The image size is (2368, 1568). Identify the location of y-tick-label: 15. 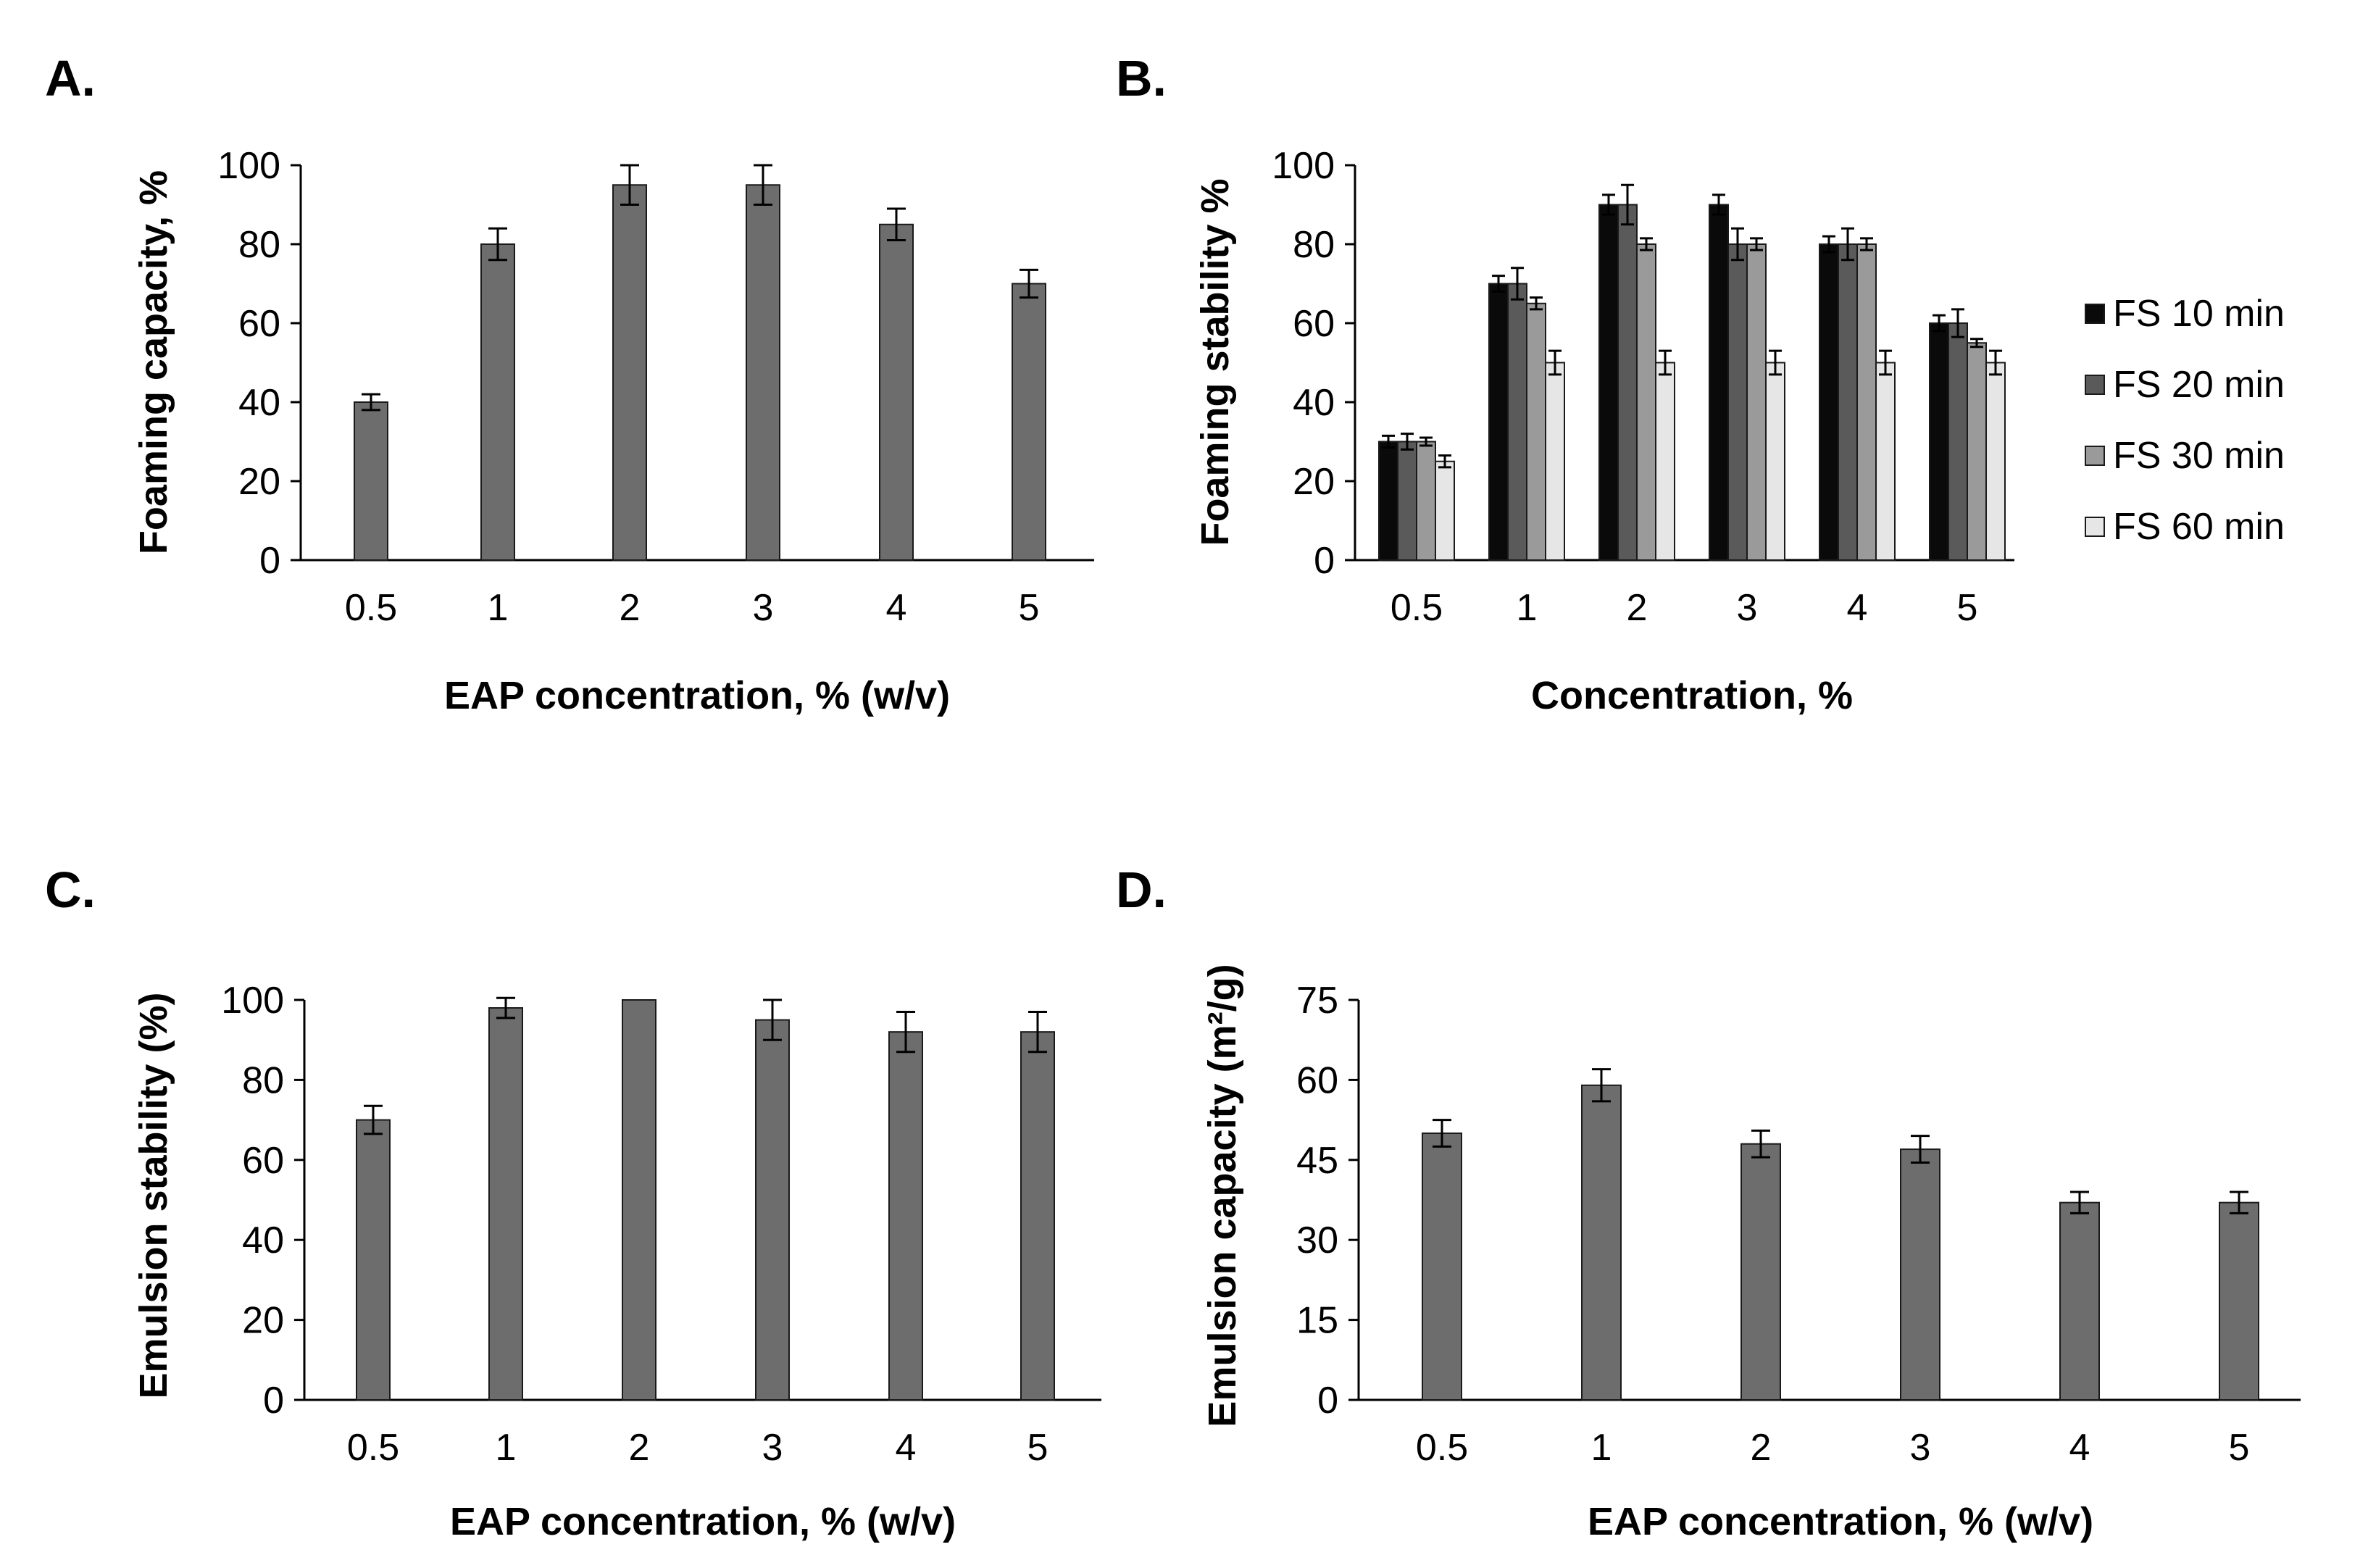
(1317, 1321).